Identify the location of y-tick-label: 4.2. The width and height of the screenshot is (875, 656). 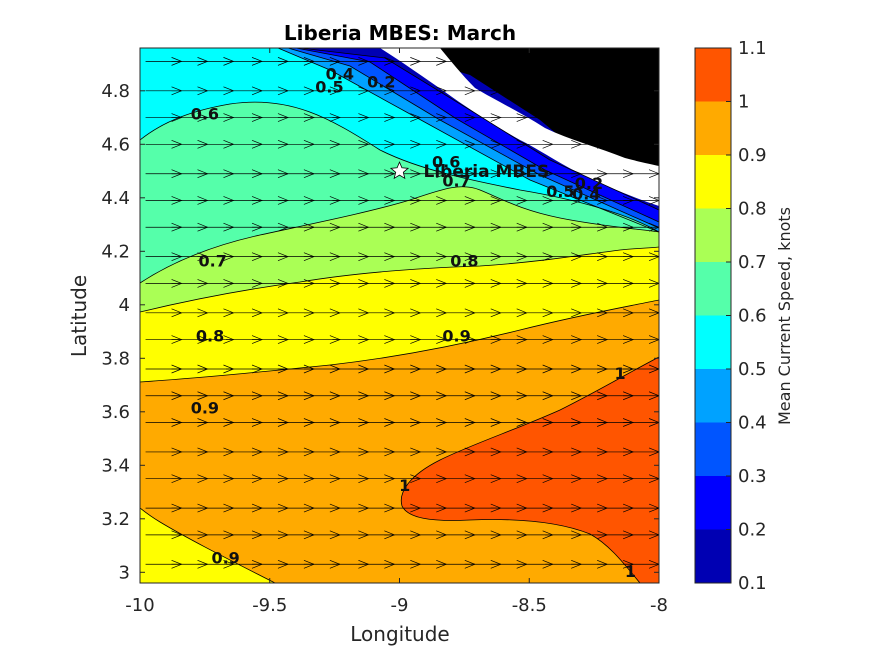
(115, 251).